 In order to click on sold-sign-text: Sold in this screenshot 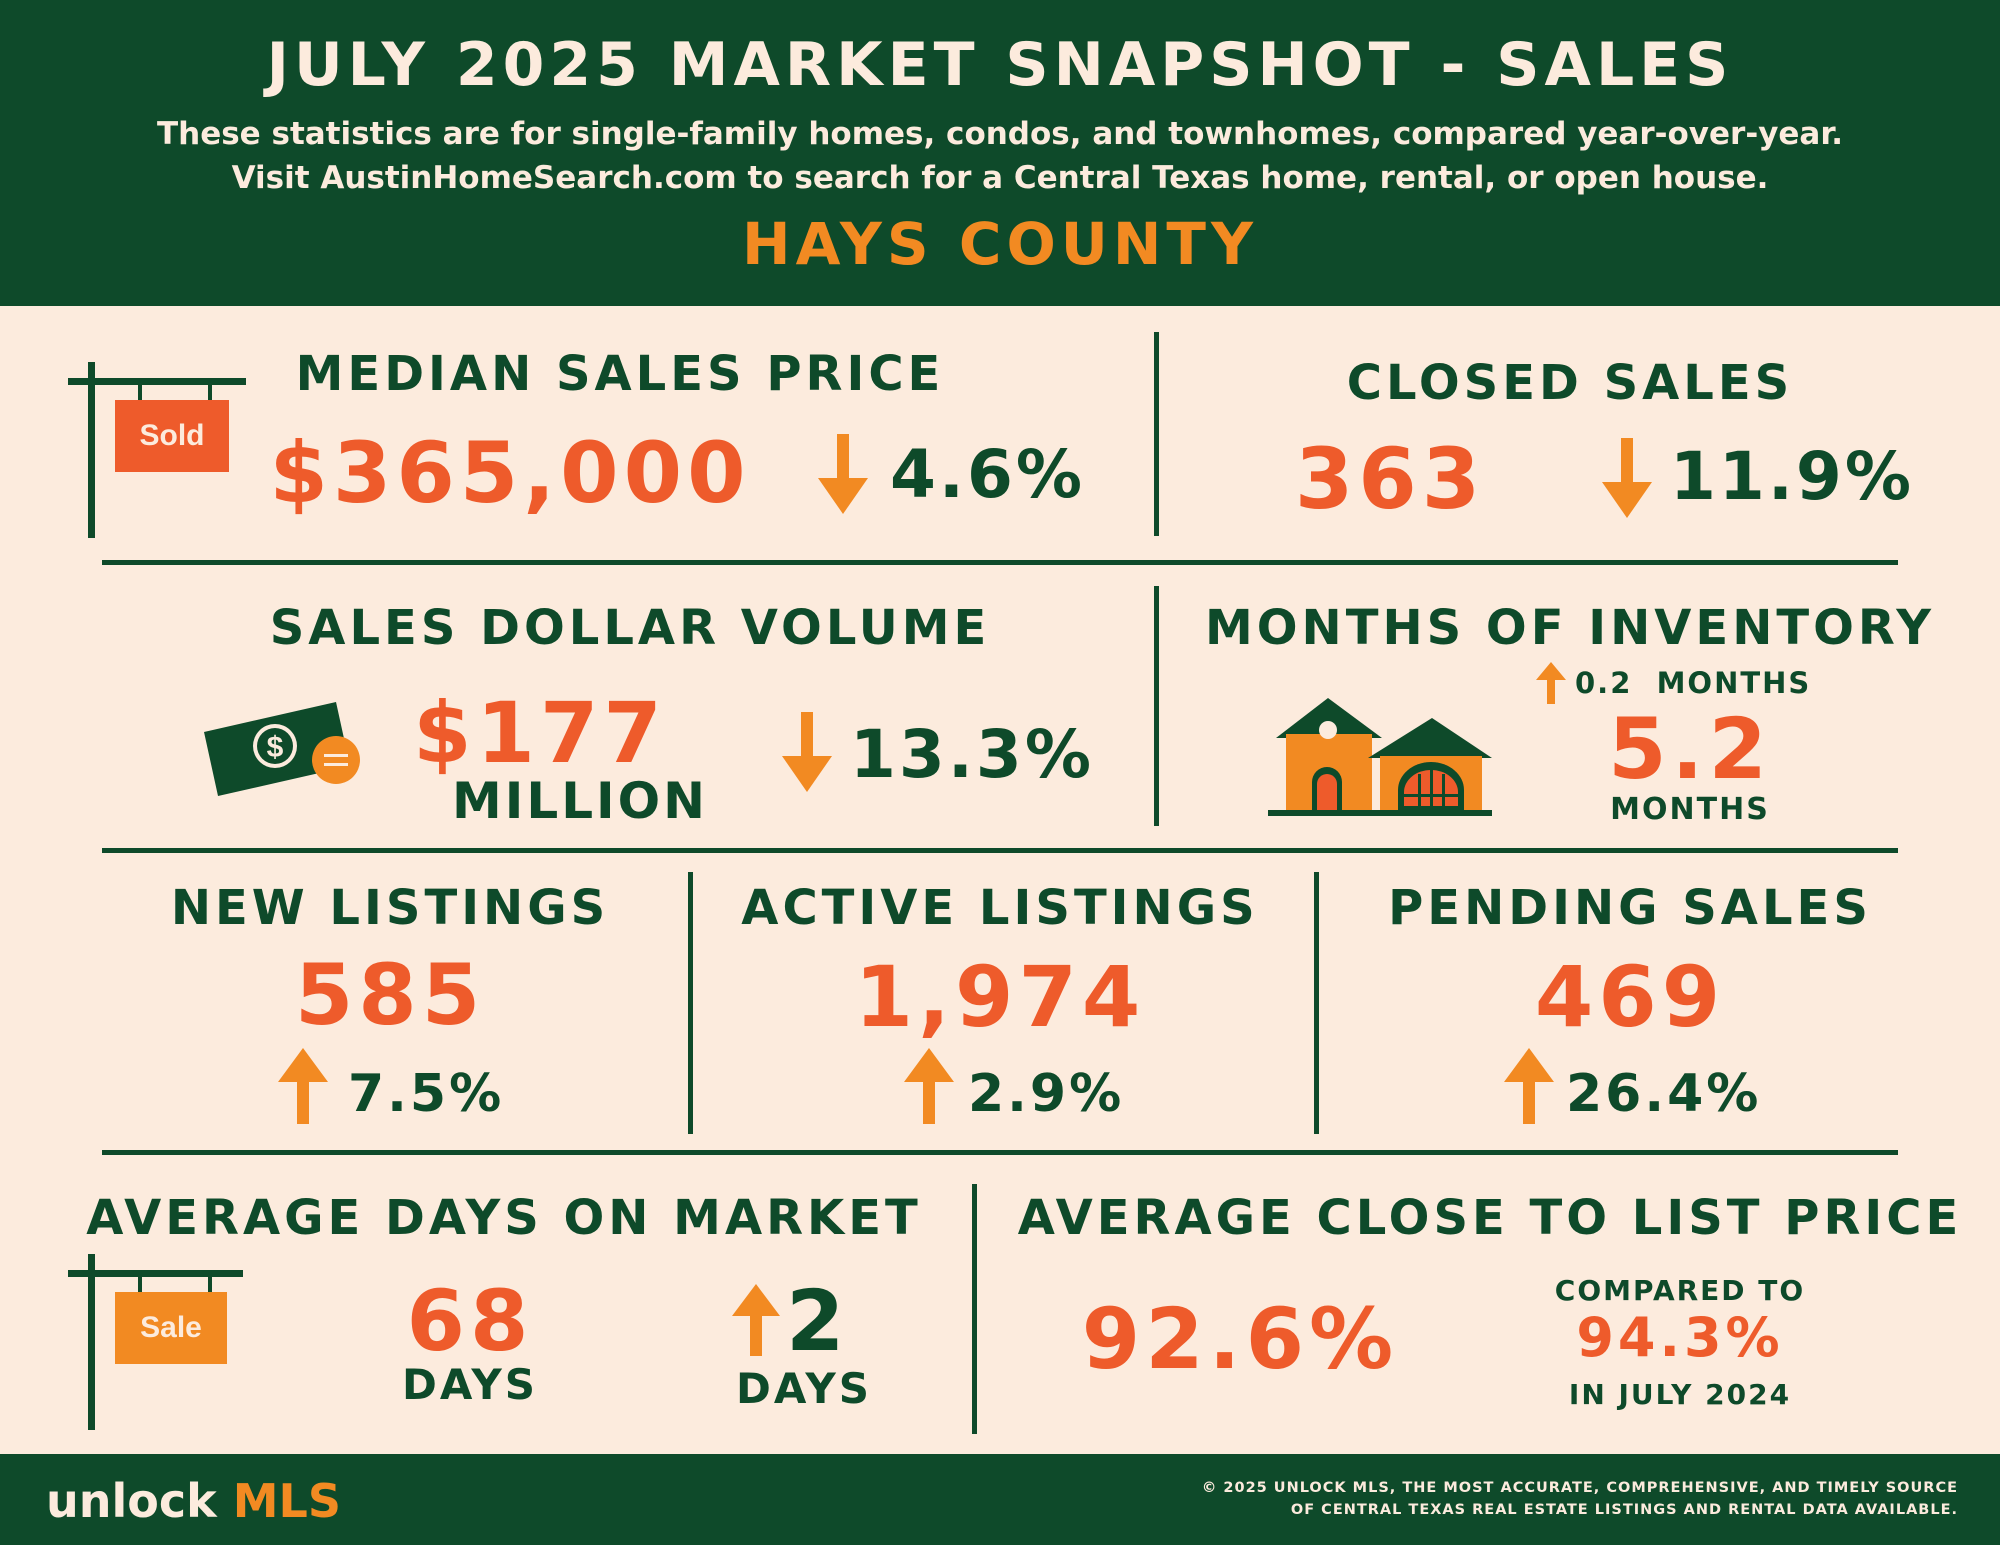, I will do `click(172, 435)`.